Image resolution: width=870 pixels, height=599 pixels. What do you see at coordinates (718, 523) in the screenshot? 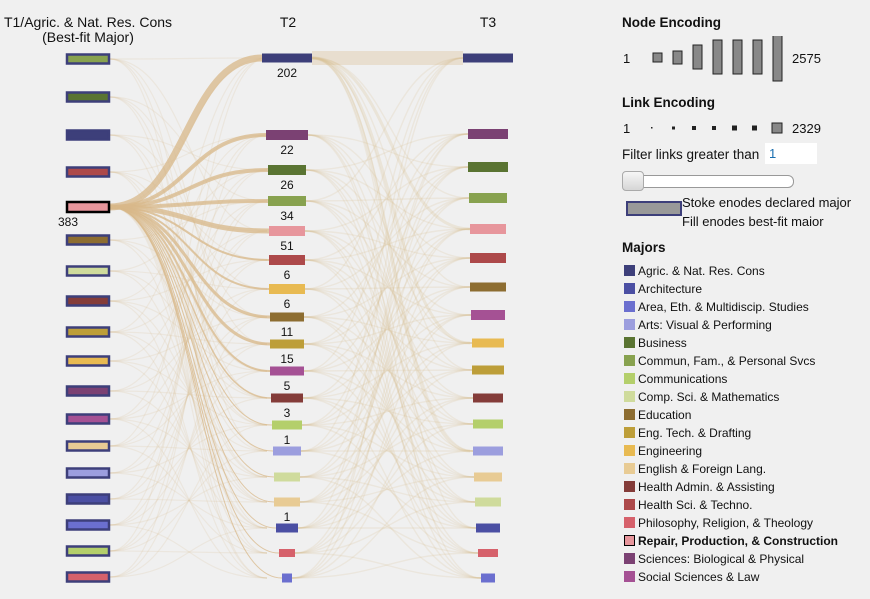
I see `legend-item: Philosophy, Religion, & Theology` at bounding box center [718, 523].